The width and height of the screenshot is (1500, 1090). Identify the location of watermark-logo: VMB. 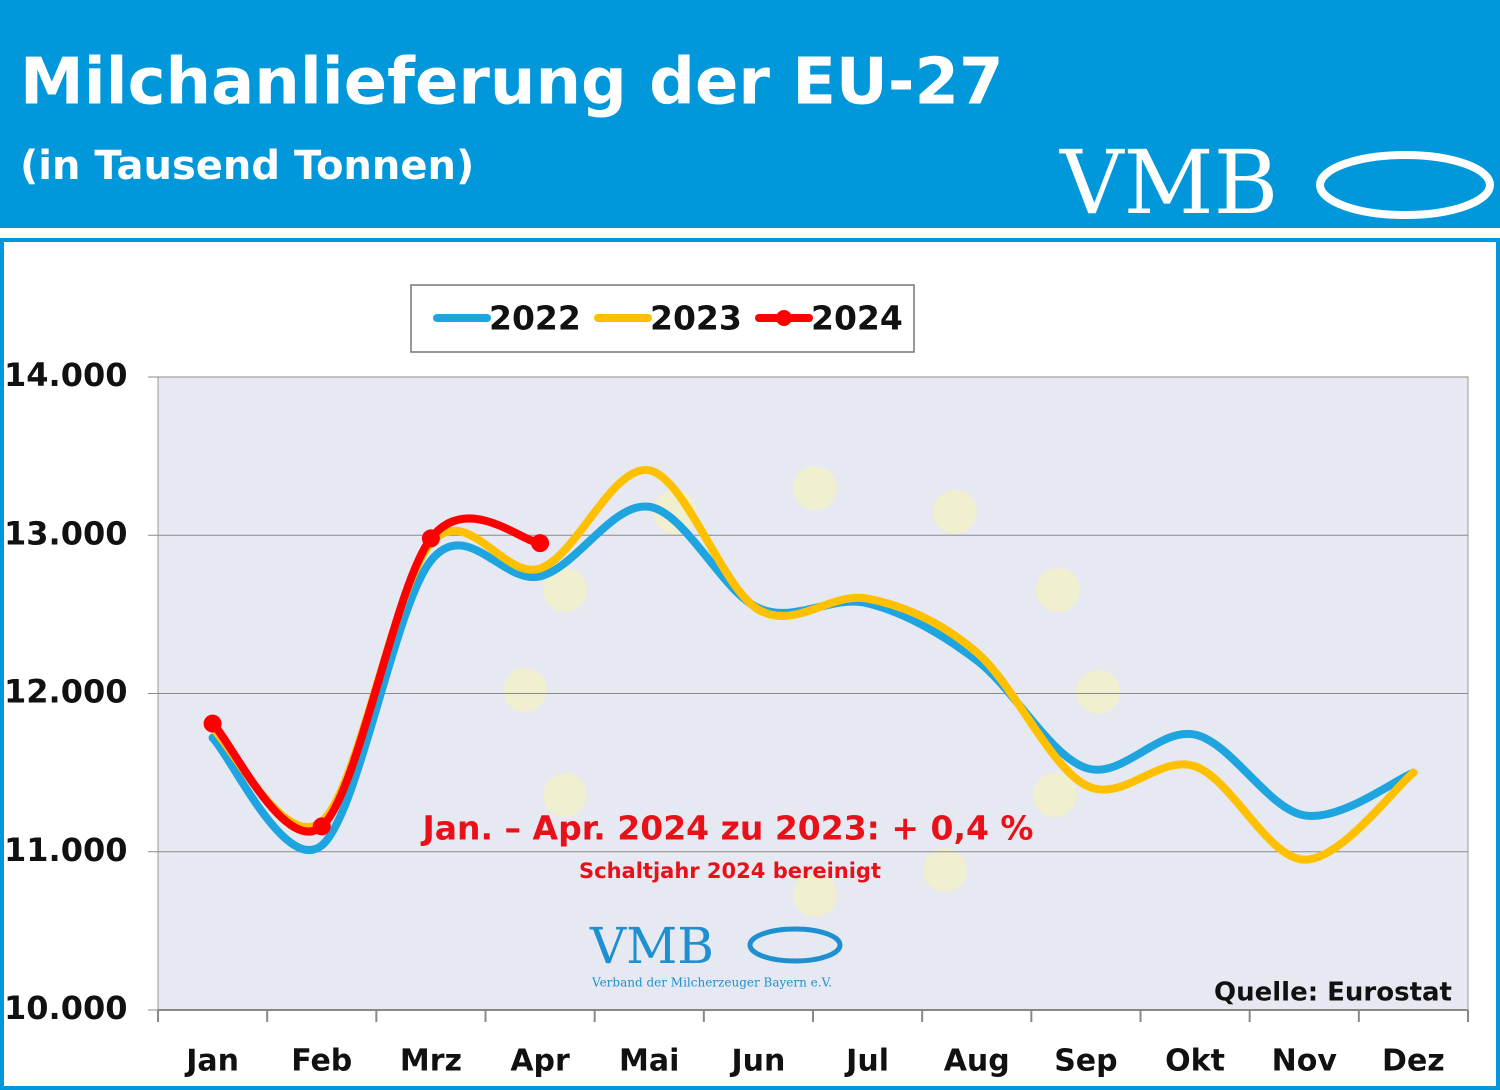
(651, 946).